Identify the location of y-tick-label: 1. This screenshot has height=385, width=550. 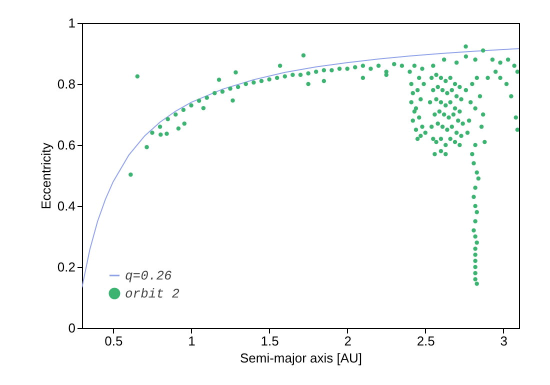
(72, 23).